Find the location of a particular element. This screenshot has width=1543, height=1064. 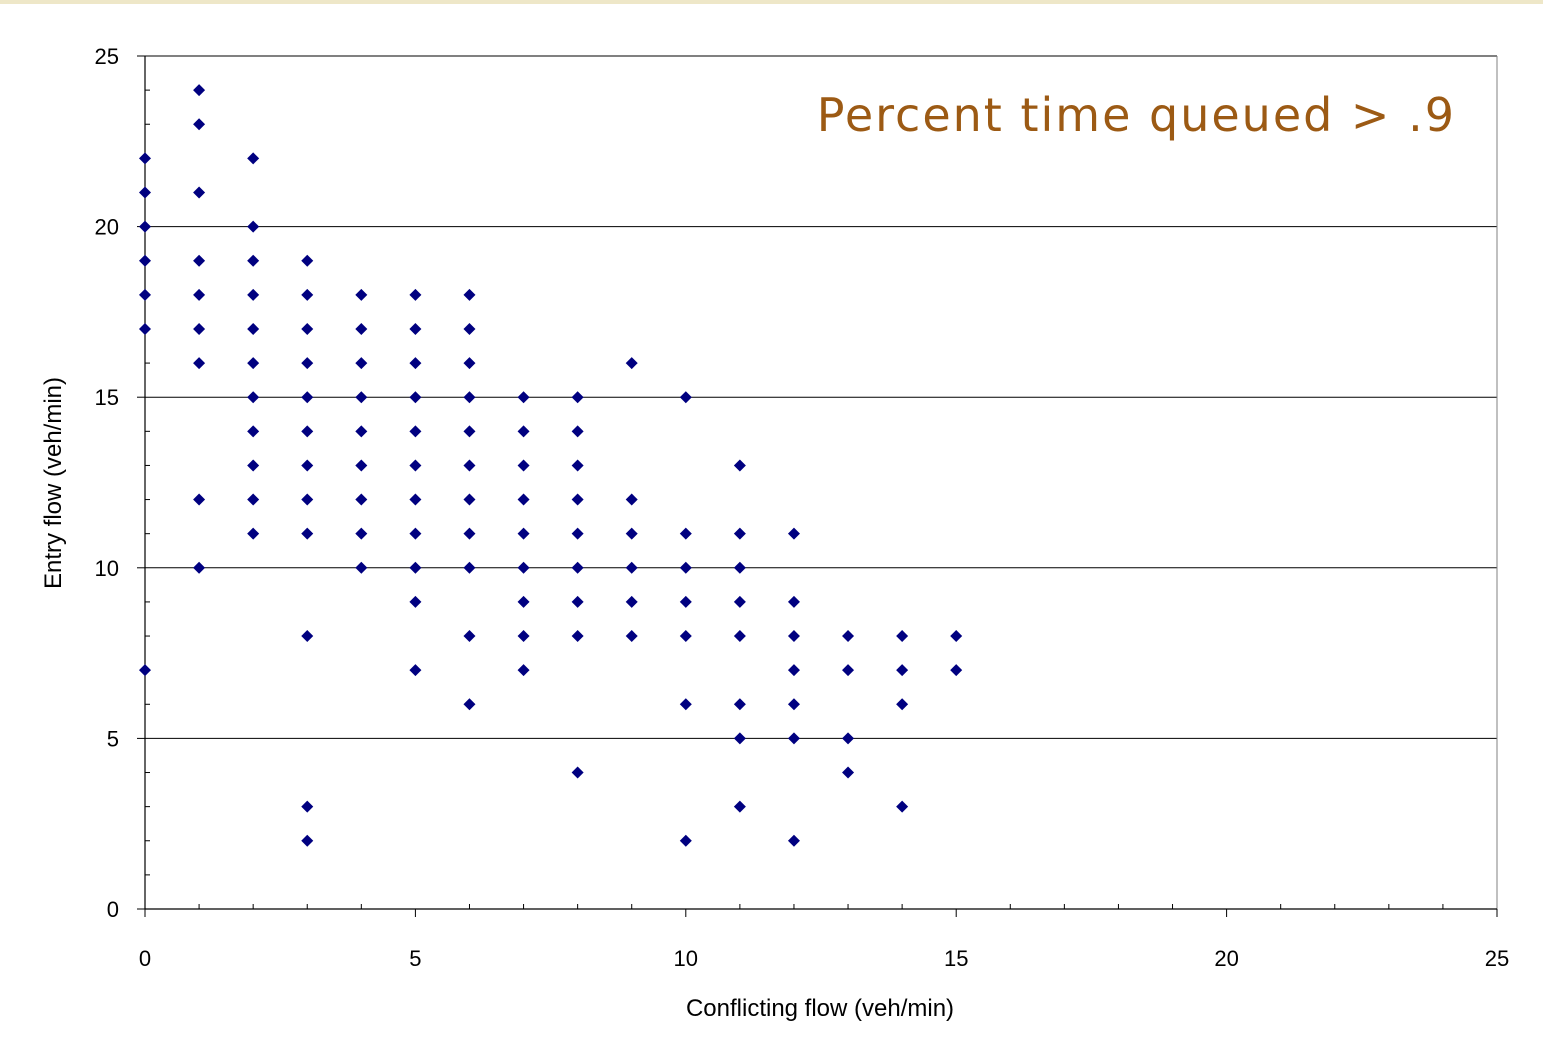

y-tick-label: 25 is located at coordinates (107, 56).